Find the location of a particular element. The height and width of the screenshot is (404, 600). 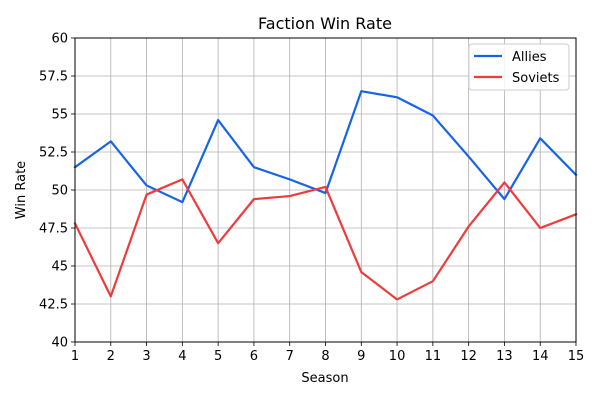

legend-label-soviets: Soviets is located at coordinates (536, 78).